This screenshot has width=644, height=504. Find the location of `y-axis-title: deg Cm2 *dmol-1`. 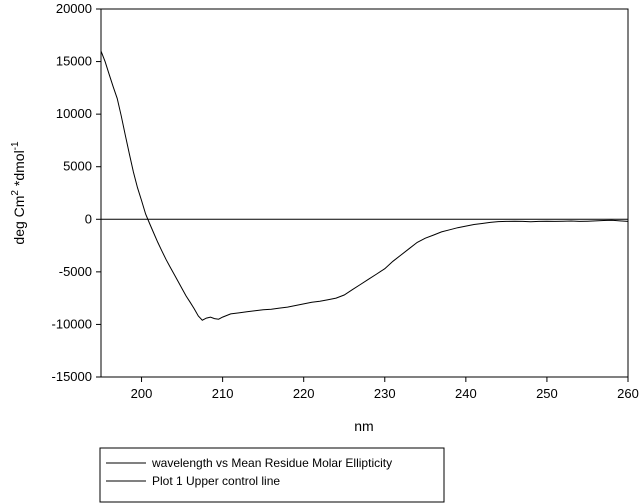

y-axis-title: deg Cm2 *dmol-1 is located at coordinates (18, 193).